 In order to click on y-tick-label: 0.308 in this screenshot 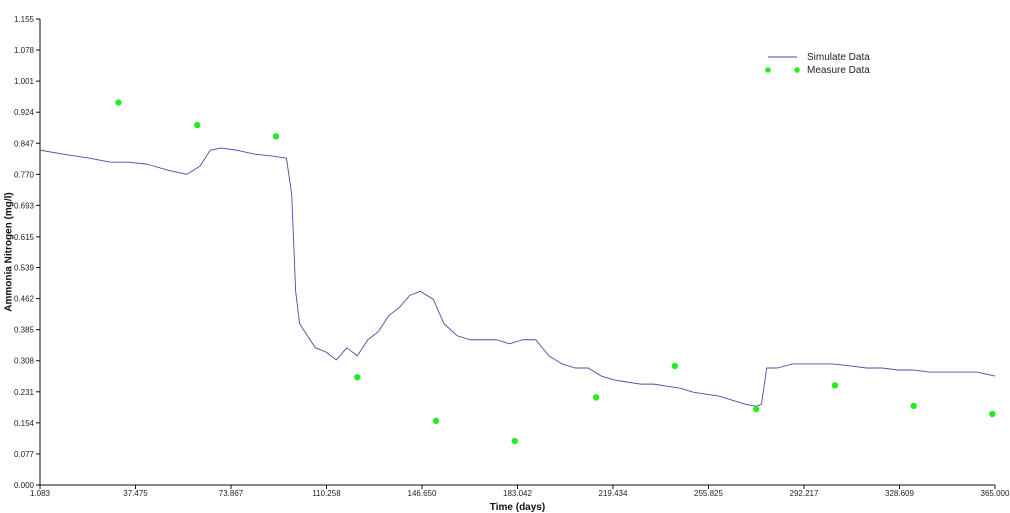, I will do `click(24, 361)`.